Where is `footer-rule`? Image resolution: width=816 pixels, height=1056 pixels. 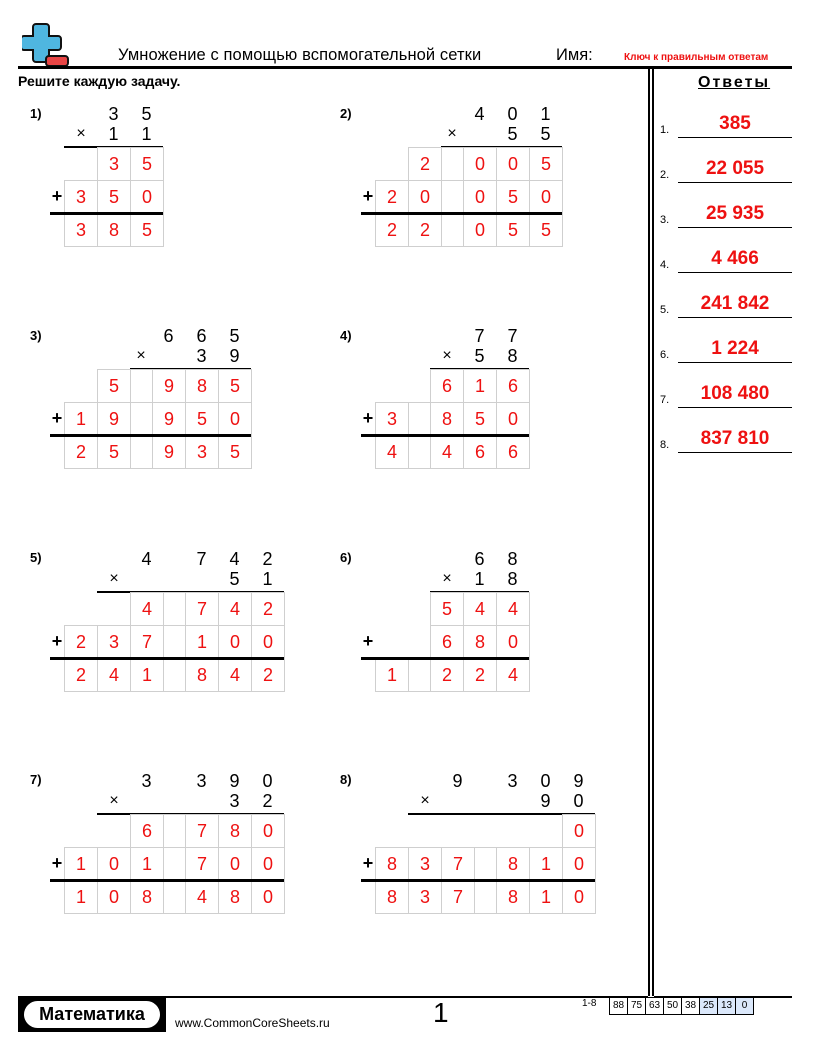 footer-rule is located at coordinates (333, 997).